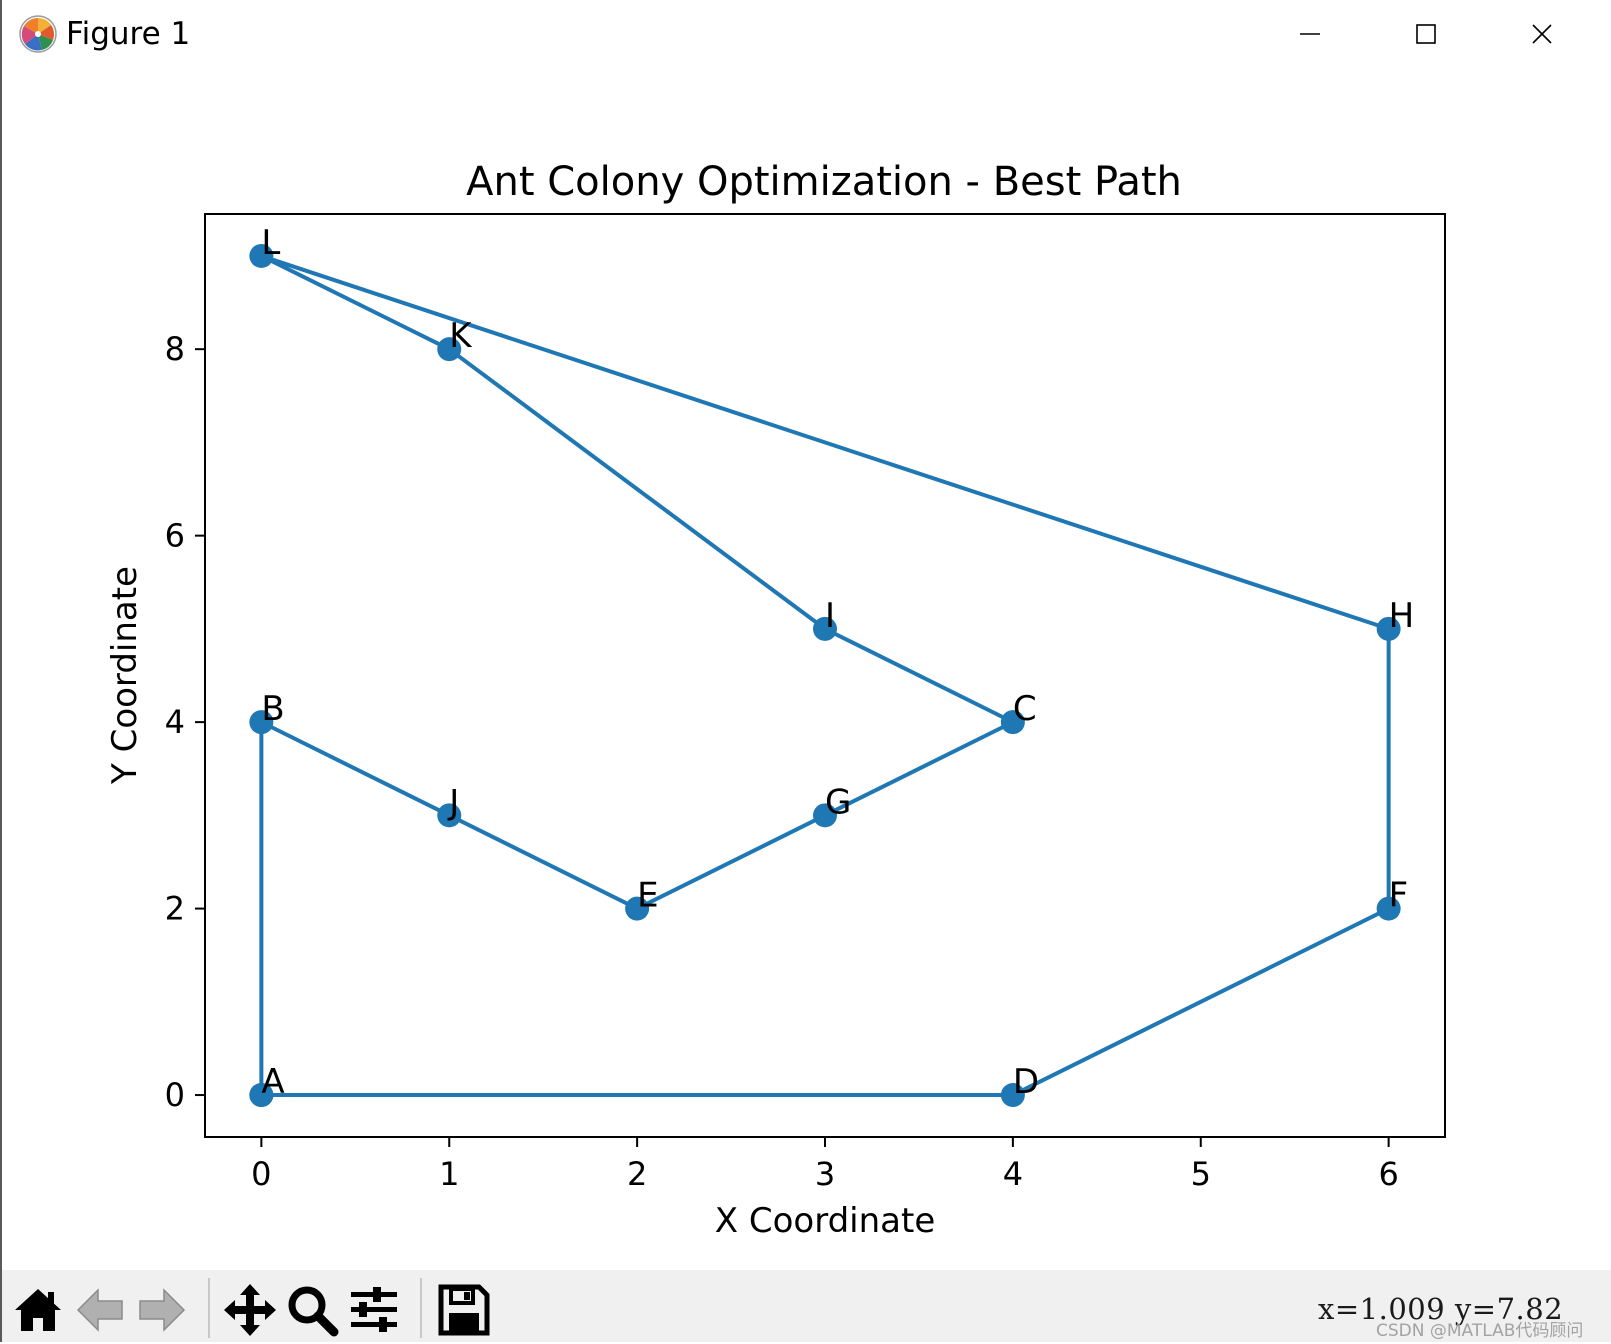  I want to click on city-label: J, so click(453, 802).